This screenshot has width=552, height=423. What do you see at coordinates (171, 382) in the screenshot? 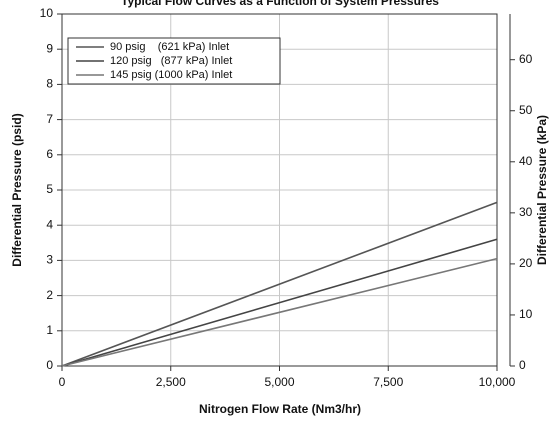
I see `x-tick-label: 2,500` at bounding box center [171, 382].